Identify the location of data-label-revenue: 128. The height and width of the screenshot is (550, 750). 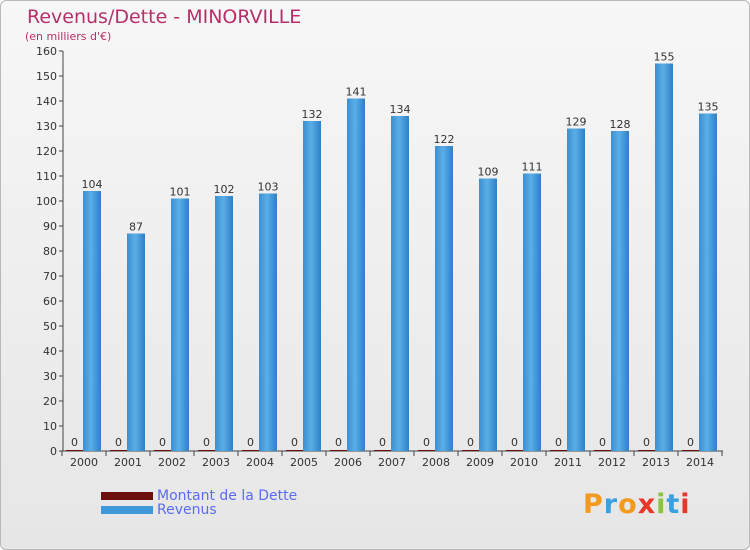
(620, 124).